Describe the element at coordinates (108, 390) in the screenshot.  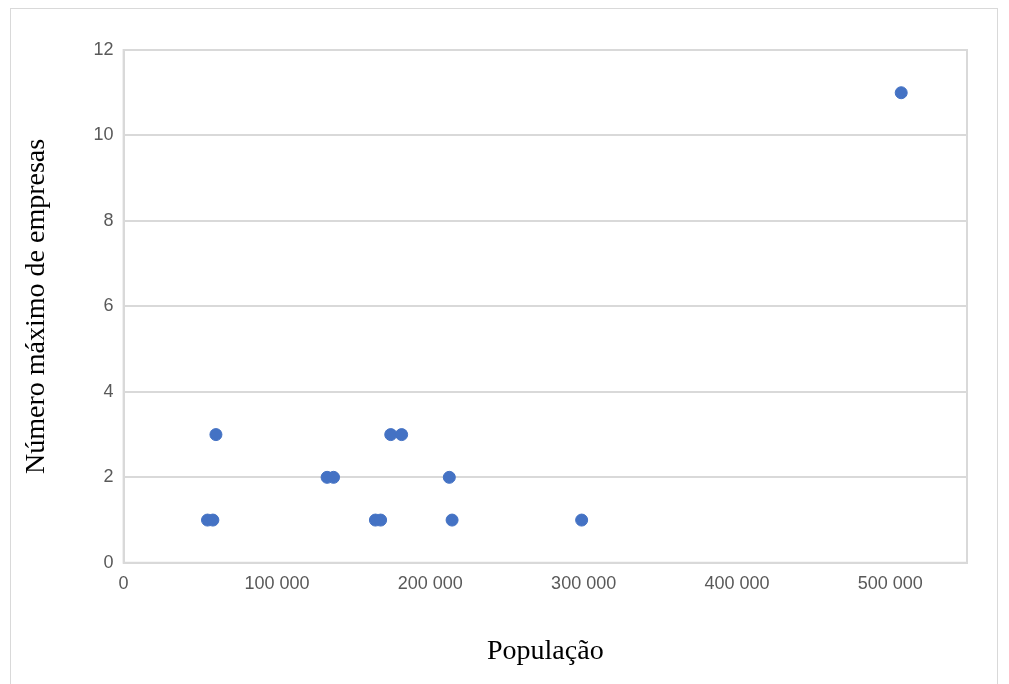
I see `y-tick-label: 4` at that location.